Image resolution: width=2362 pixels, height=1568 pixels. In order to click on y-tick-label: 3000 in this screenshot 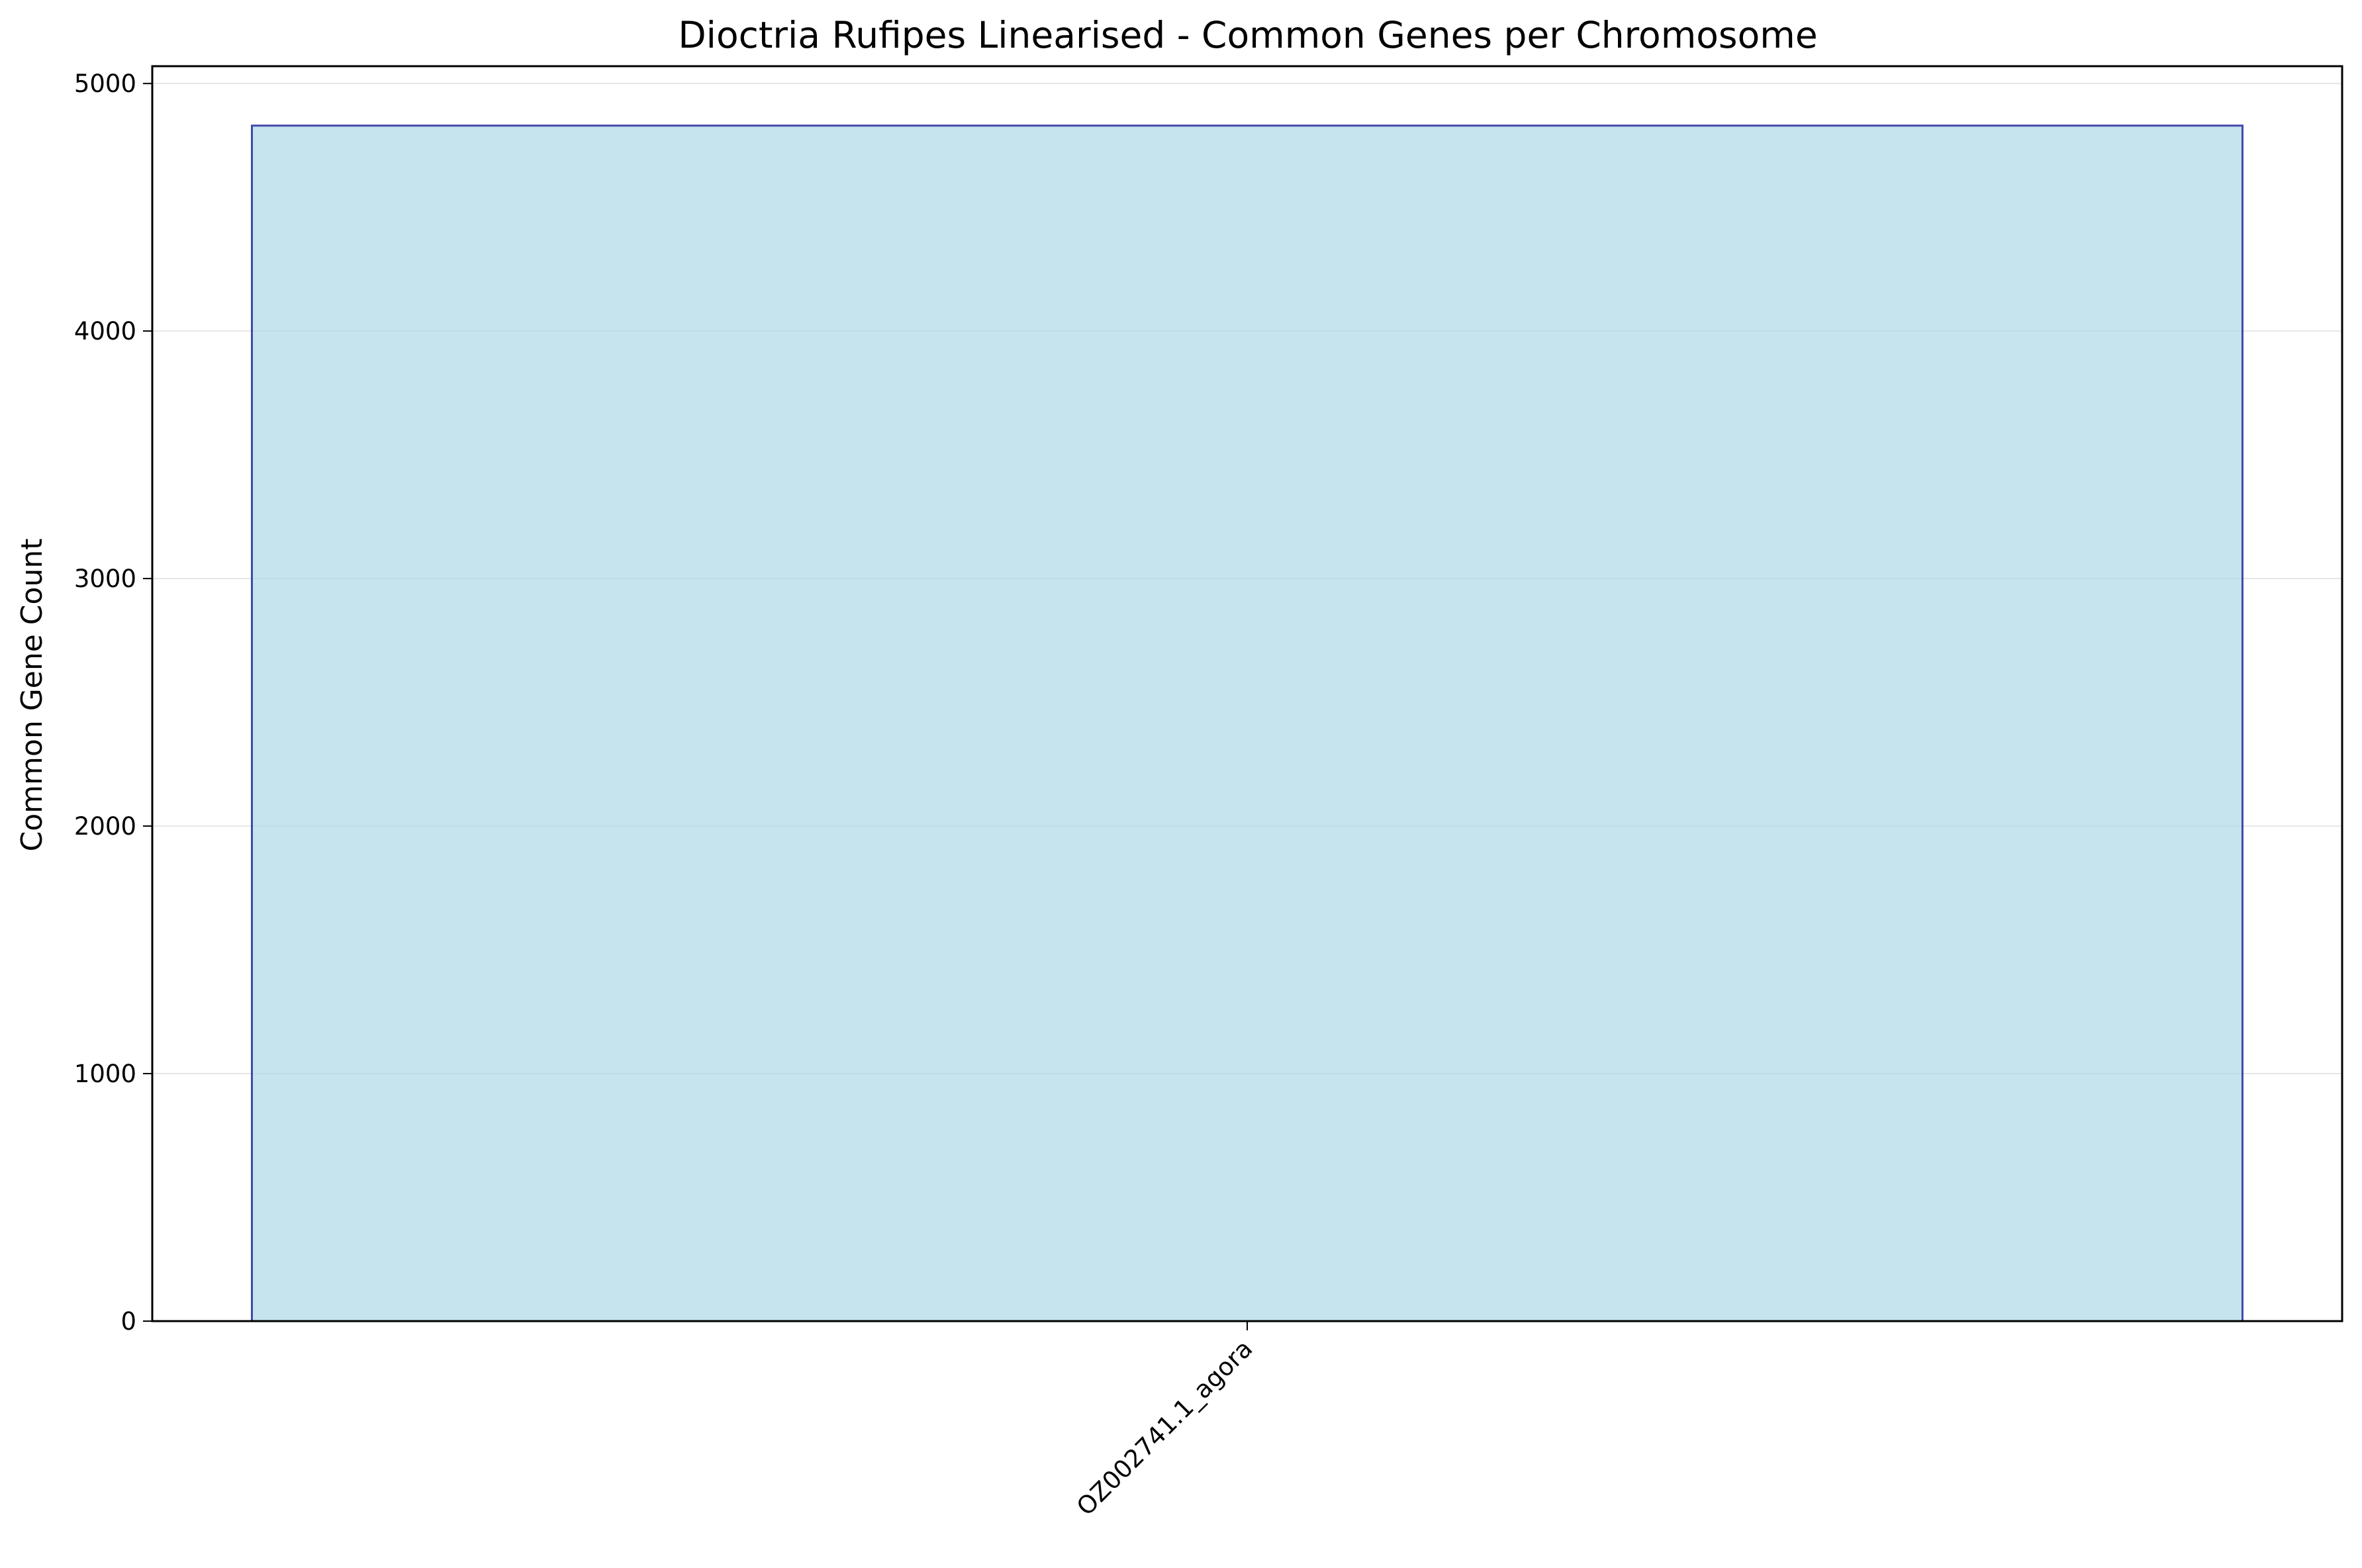, I will do `click(105, 579)`.